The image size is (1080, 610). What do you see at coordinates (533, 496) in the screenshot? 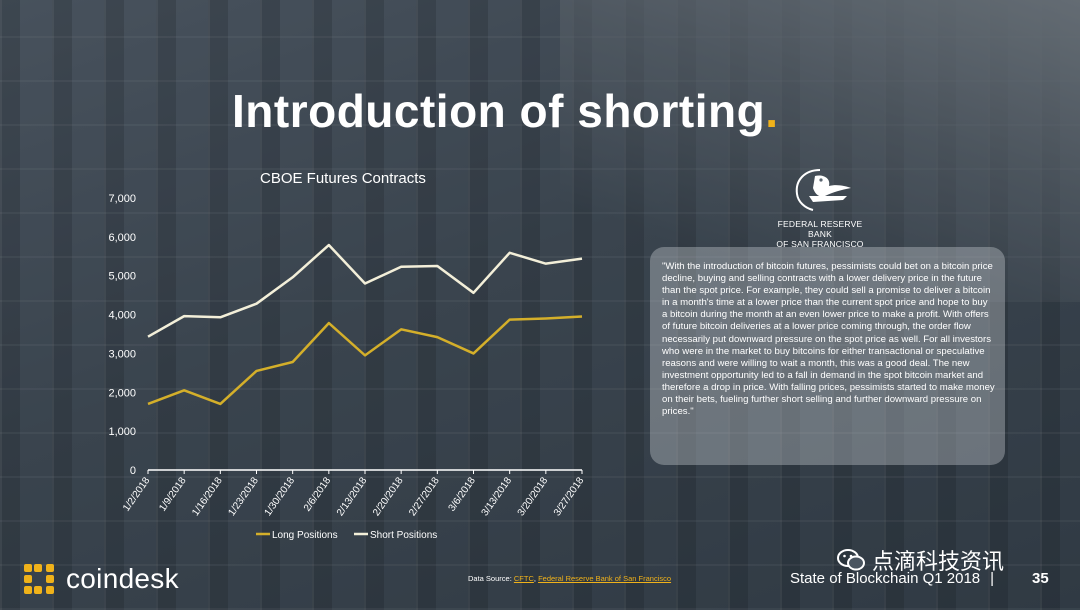
I see `x-tick-label: 3/20/2018` at bounding box center [533, 496].